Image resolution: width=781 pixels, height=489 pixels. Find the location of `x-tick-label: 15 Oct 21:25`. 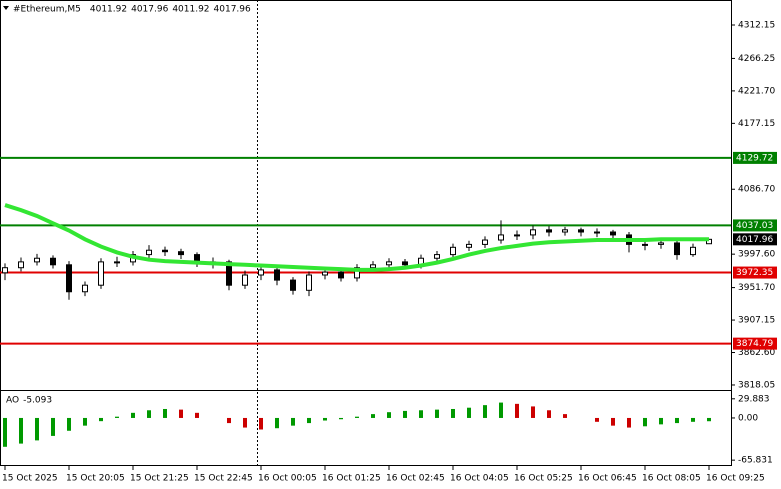

x-tick-label: 15 Oct 21:25 is located at coordinates (159, 479).